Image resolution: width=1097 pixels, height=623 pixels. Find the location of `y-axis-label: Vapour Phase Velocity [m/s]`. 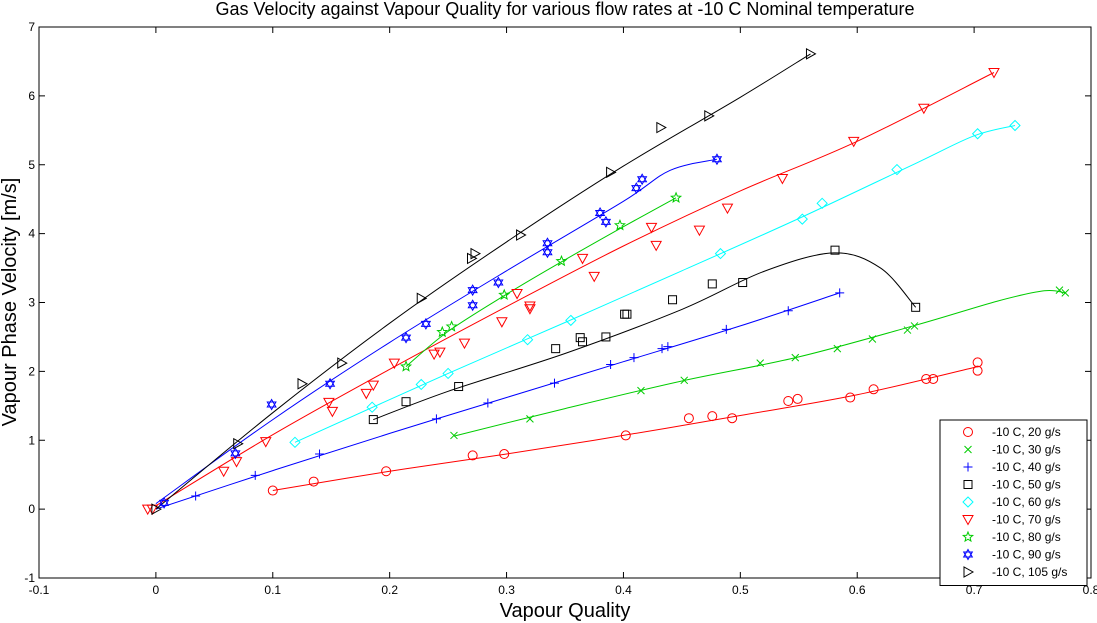

y-axis-label: Vapour Phase Velocity [m/s] is located at coordinates (10, 302).